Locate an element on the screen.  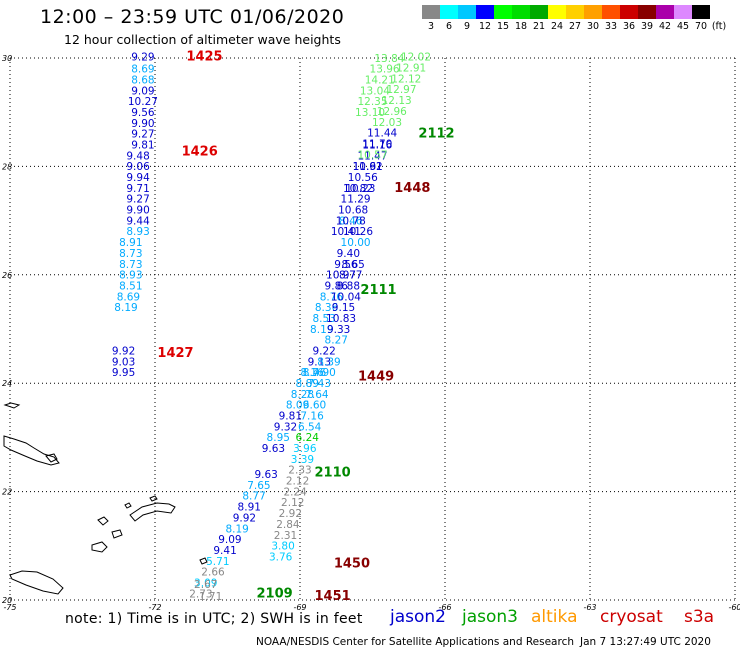
page-title: 12:00 – 23:59 UTC 01/06/2020 is located at coordinates (192, 17).